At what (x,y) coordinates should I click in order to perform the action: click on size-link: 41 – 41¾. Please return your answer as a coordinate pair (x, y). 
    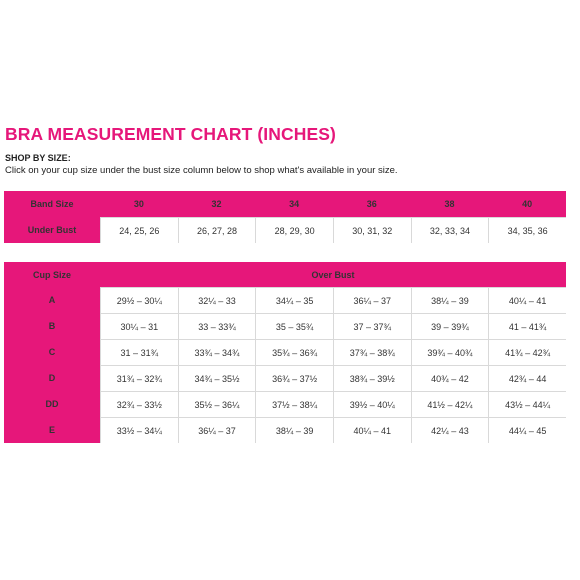
    Looking at the image, I should click on (527, 326).